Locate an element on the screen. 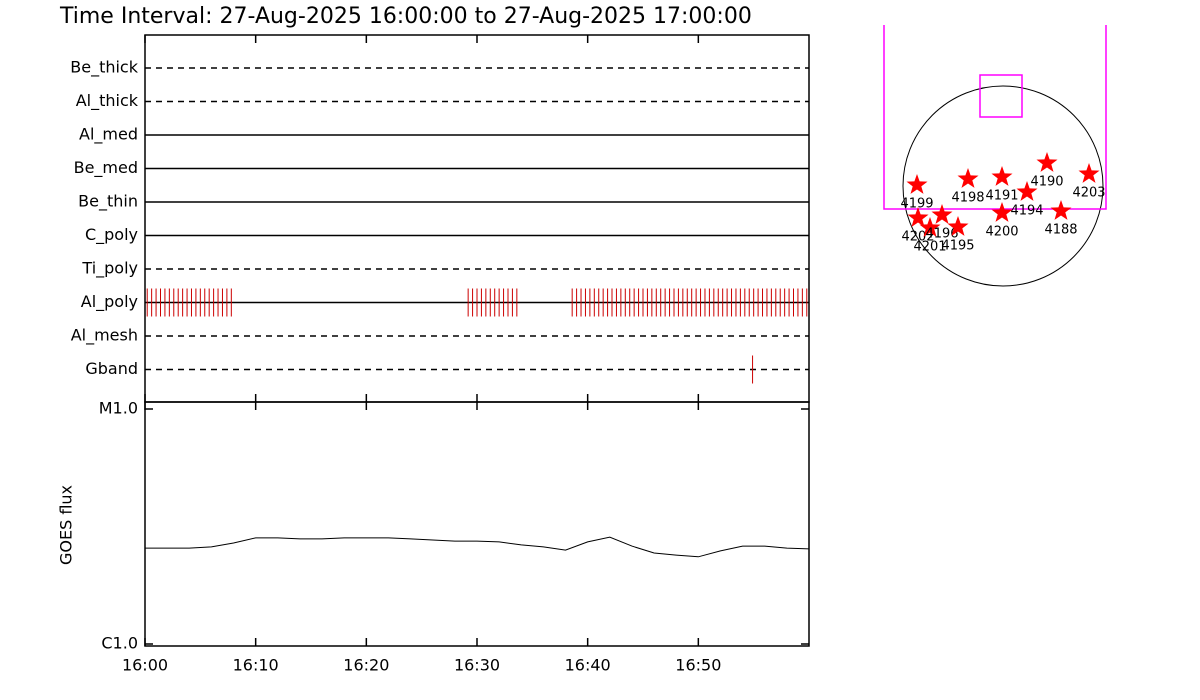 This screenshot has height=700, width=1200. solar-disk is located at coordinates (1003, 186).